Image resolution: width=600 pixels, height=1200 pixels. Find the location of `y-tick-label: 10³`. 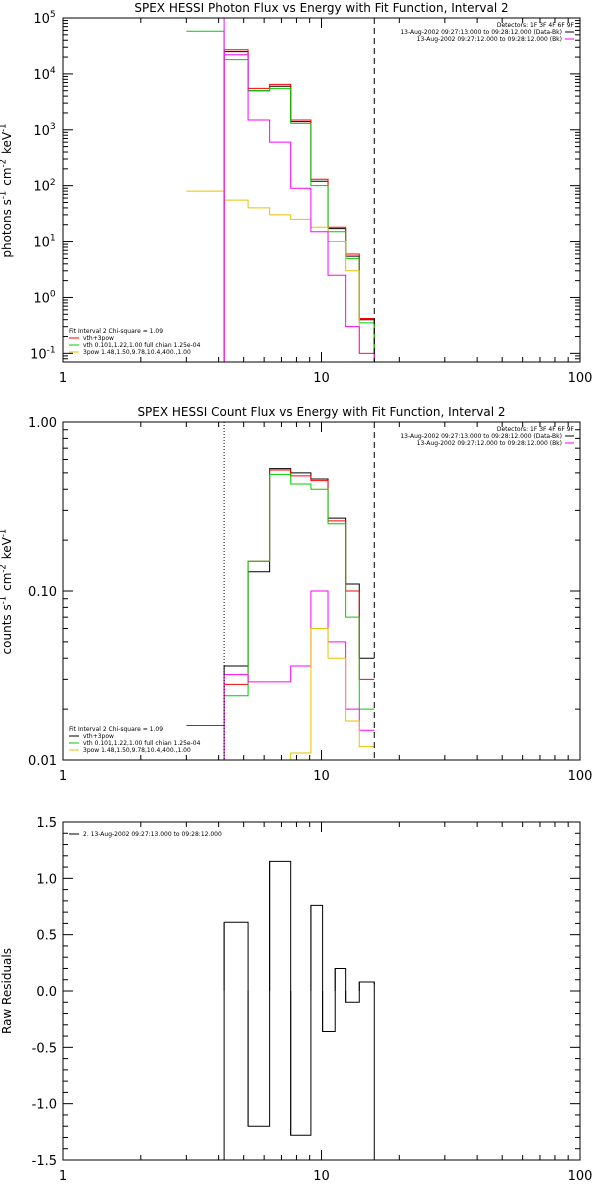

y-tick-label: 10³ is located at coordinates (45, 130).